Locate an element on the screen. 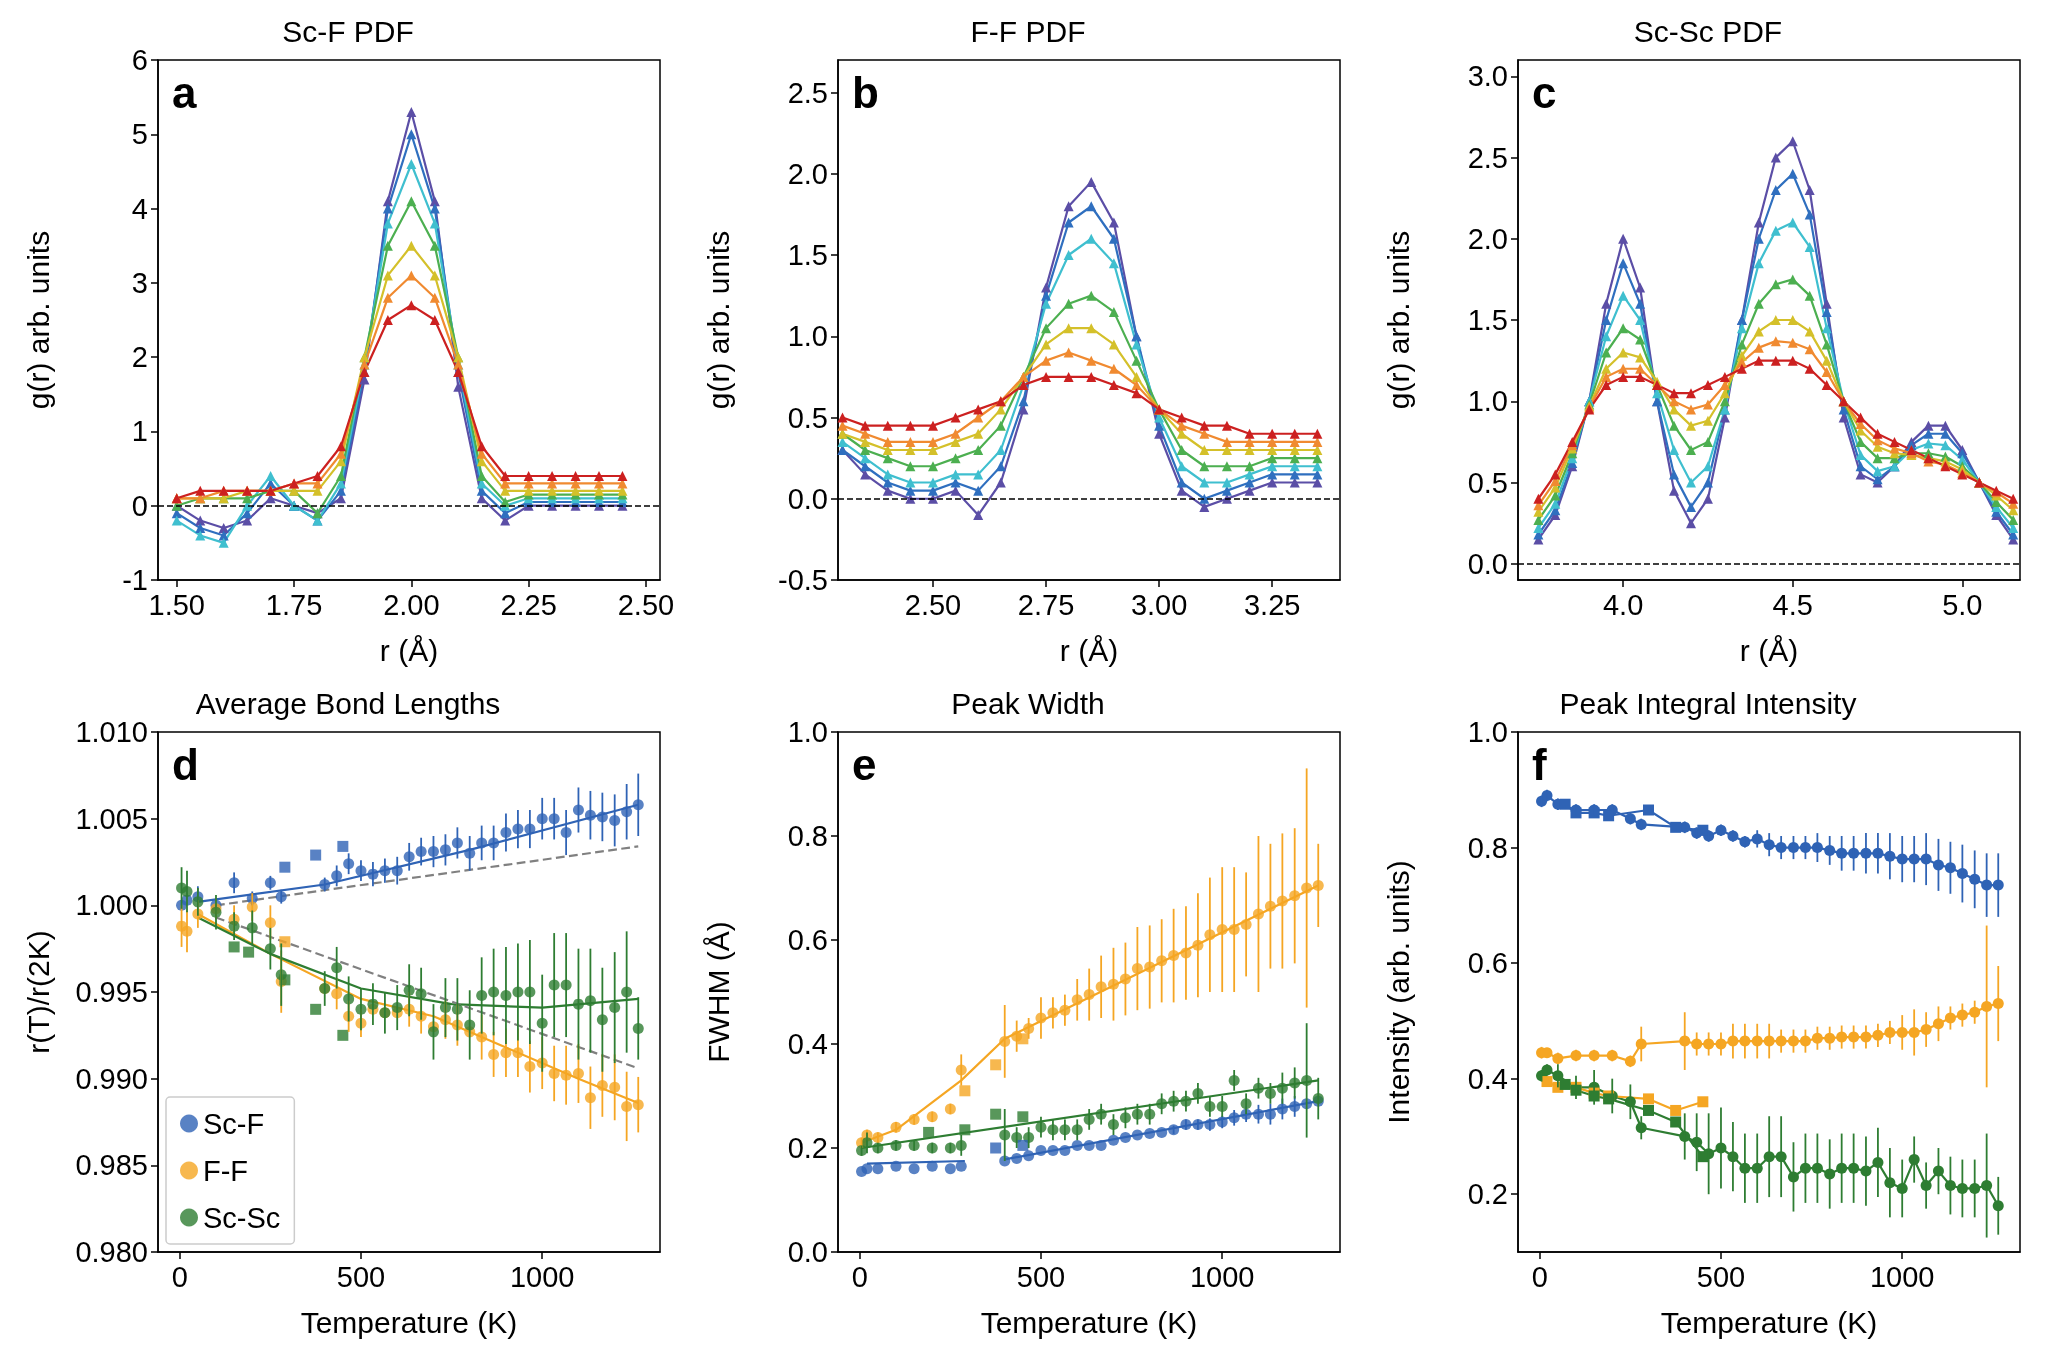  chart-title: Sc-F PDF is located at coordinates (348, 31).